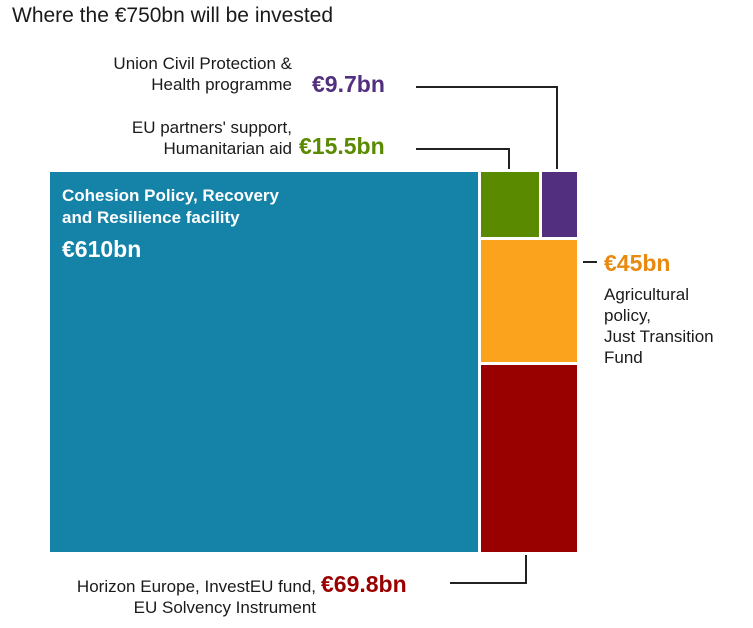 The image size is (753, 628). Describe the element at coordinates (102, 249) in the screenshot. I see `cohesion-value: €610bn` at that location.